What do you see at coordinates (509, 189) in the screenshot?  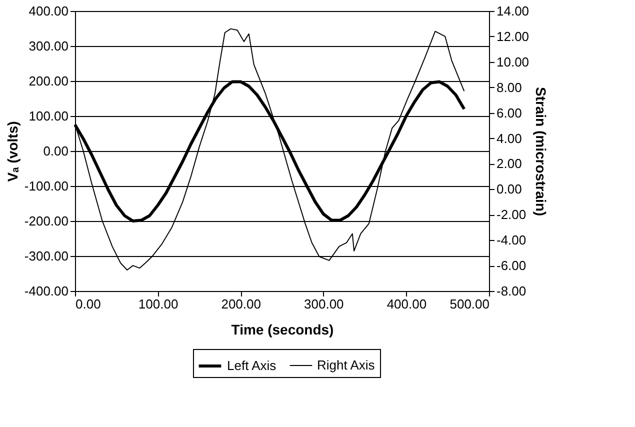 I see `y2-tick-label: 0.00` at bounding box center [509, 189].